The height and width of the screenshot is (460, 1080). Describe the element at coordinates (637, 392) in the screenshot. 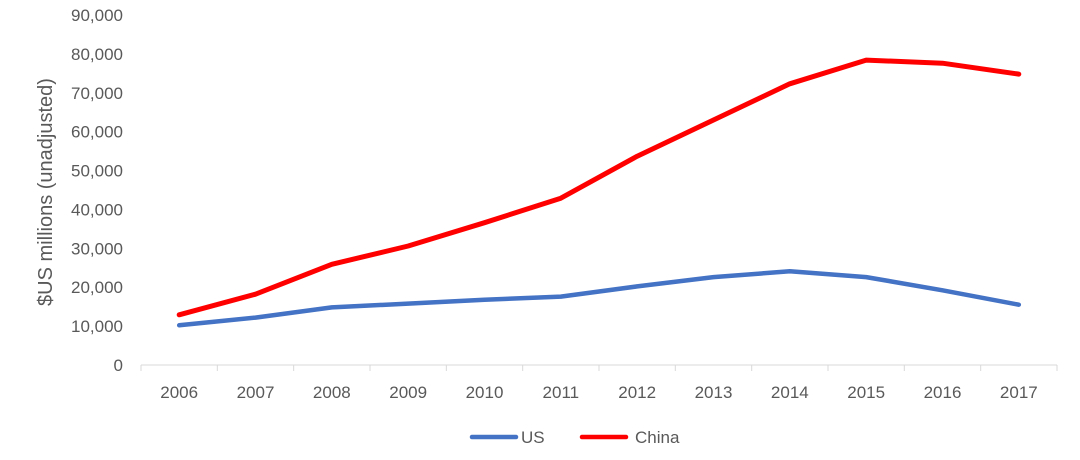

I see `x-tick-label: 2012` at that location.